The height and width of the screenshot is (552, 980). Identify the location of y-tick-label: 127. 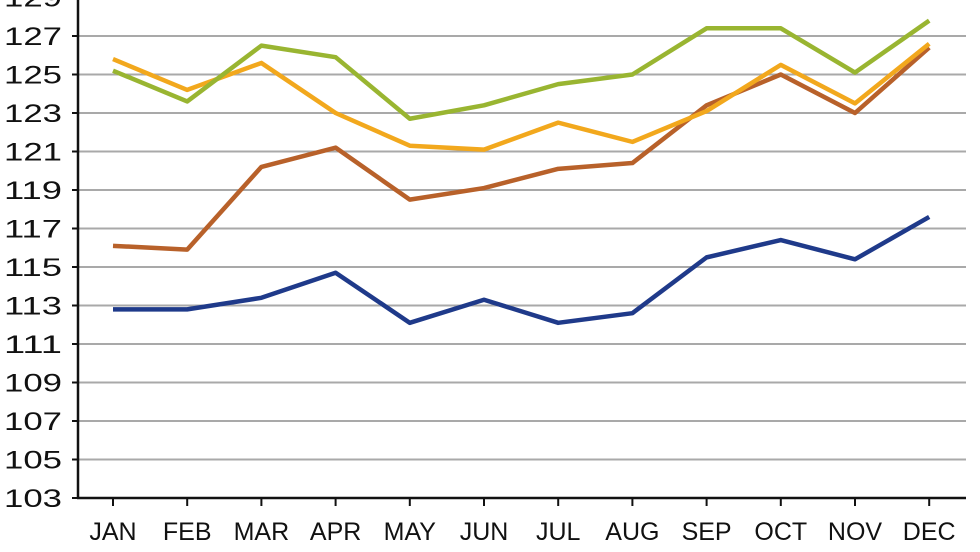
(33, 37).